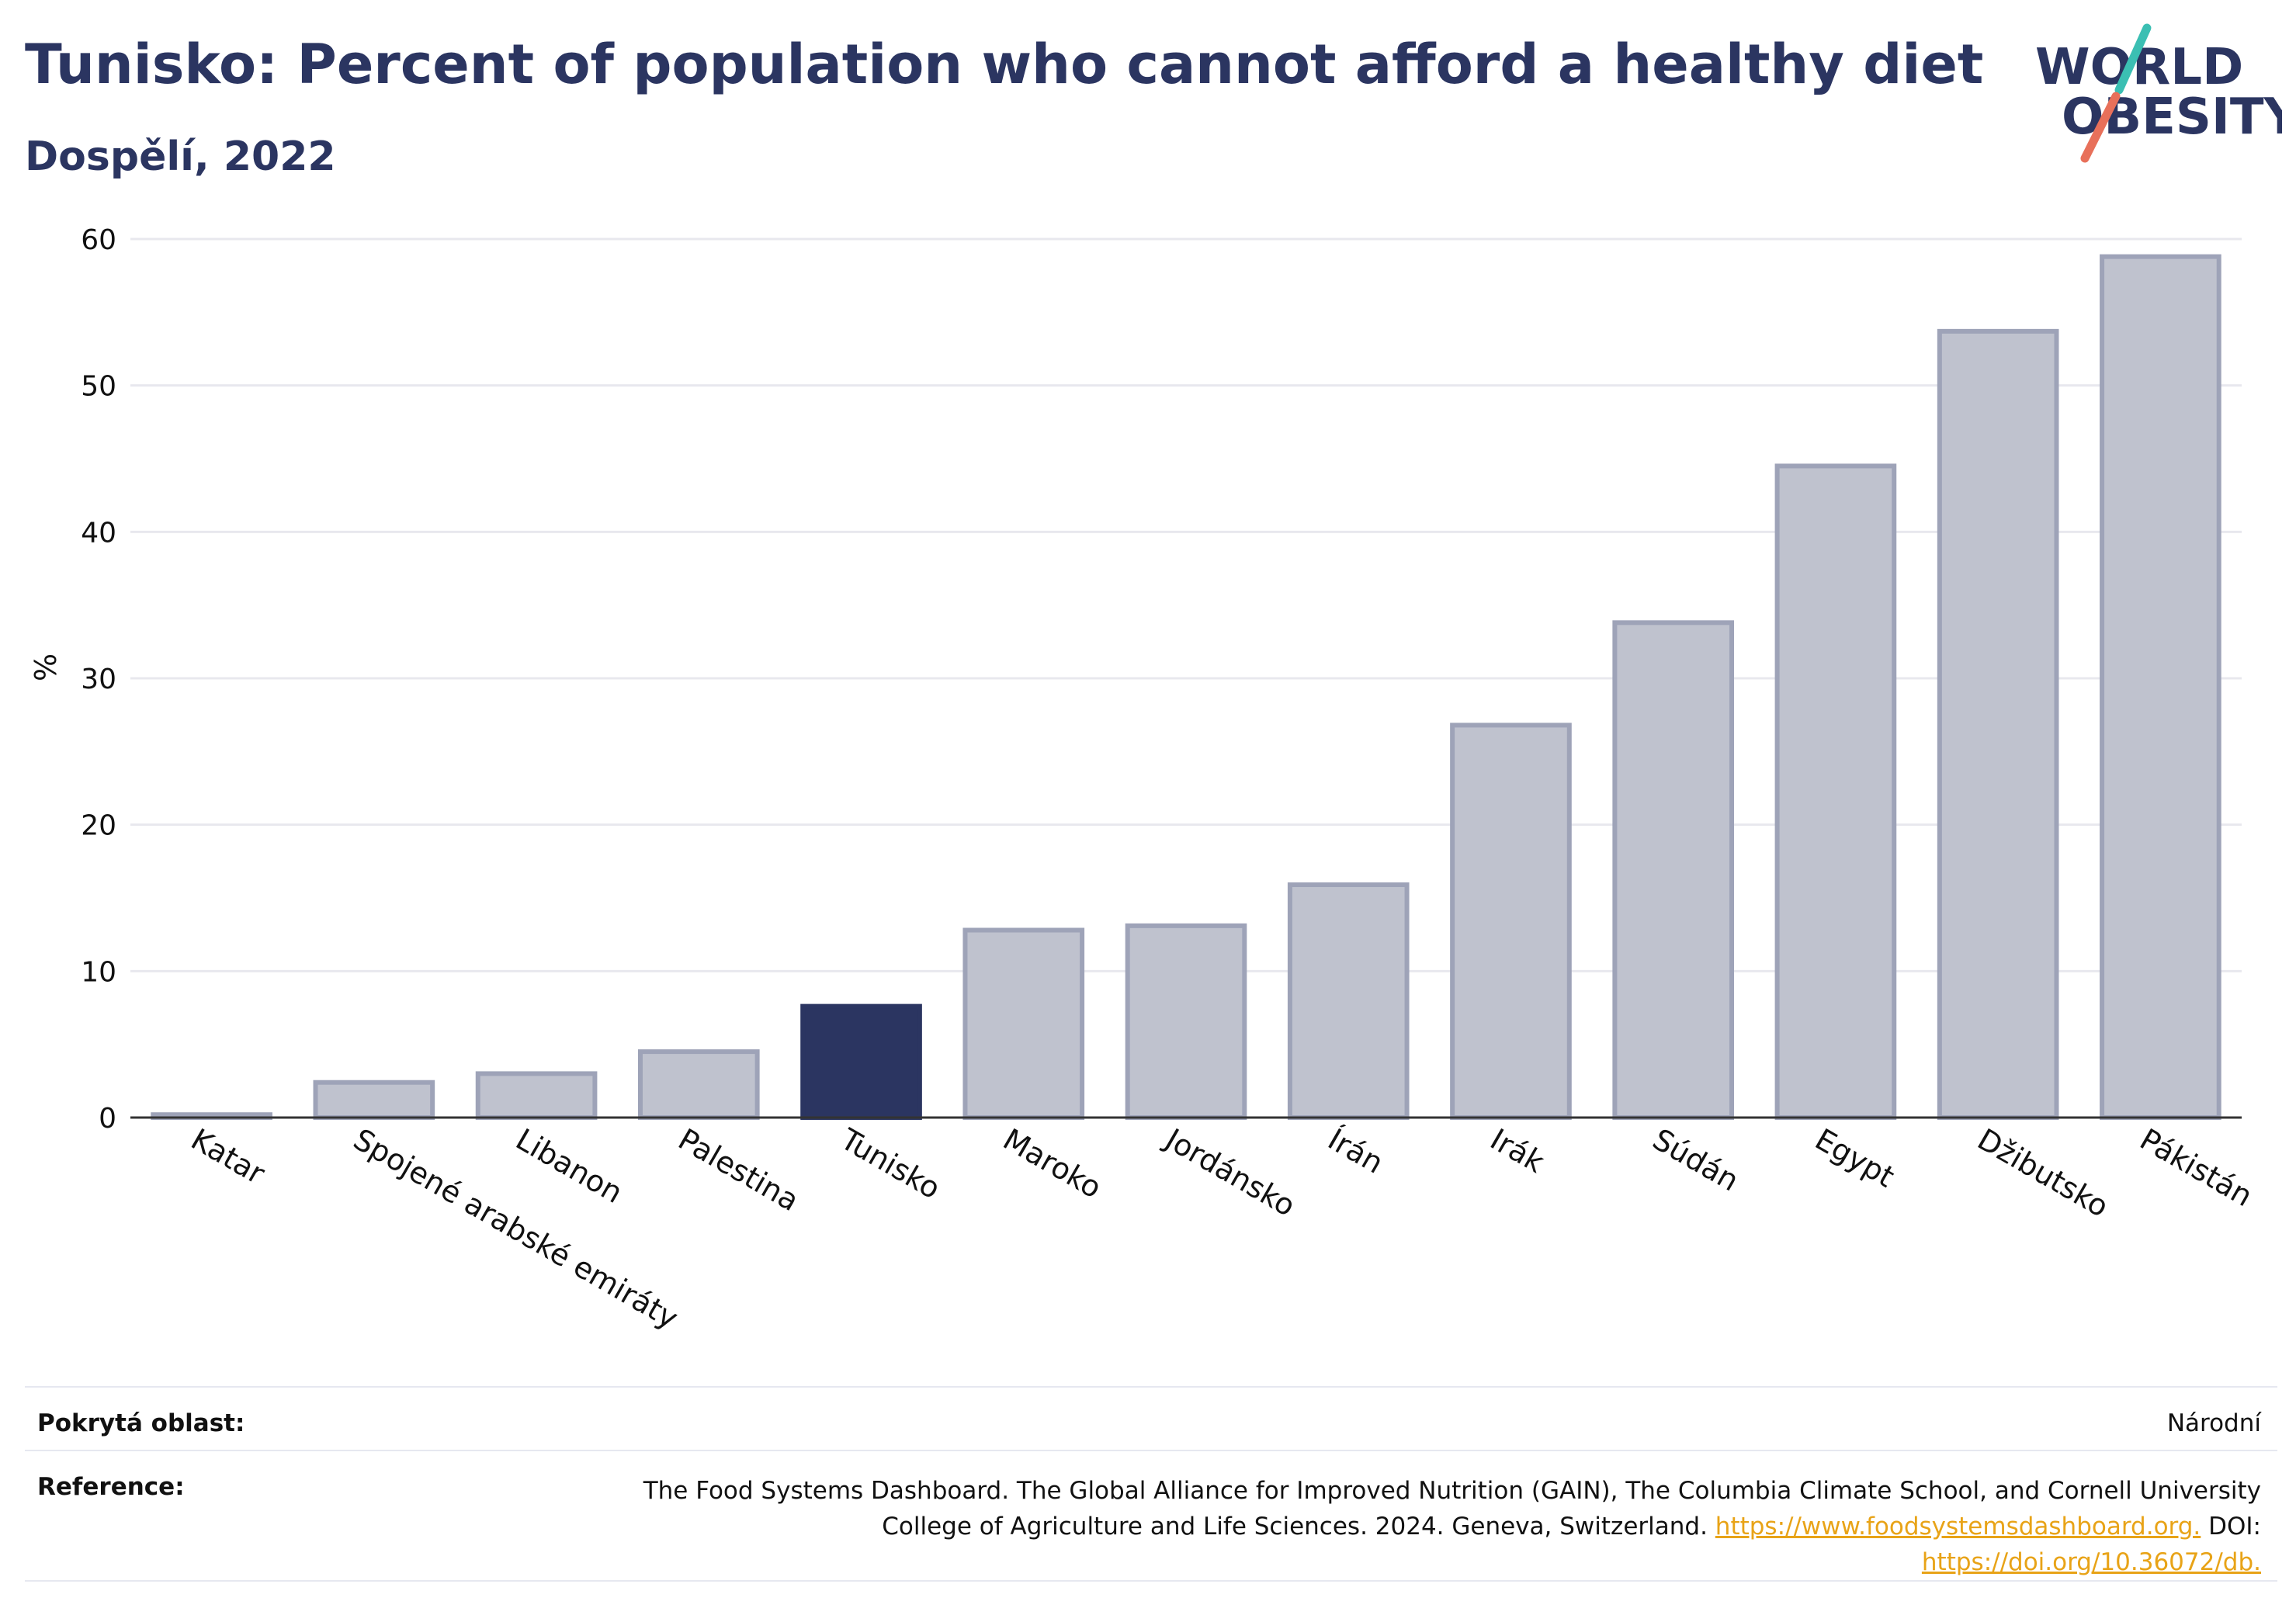  What do you see at coordinates (1355, 1151) in the screenshot?
I see `x-tick-label: Írán` at bounding box center [1355, 1151].